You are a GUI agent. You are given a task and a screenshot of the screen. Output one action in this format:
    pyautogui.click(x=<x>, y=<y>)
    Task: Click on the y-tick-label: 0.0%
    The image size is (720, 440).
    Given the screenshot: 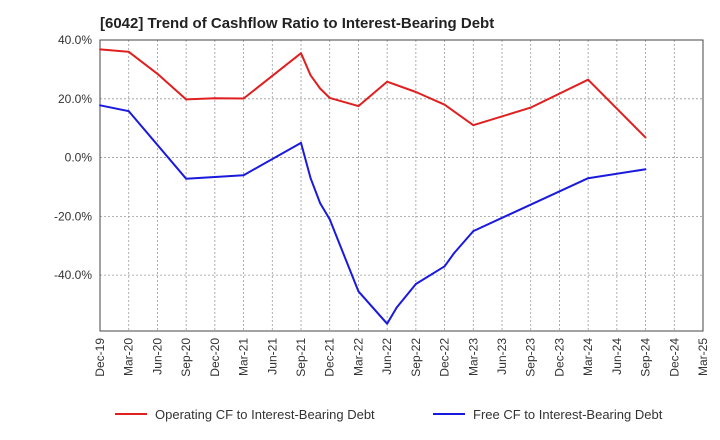 What is the action you would take?
    pyautogui.click(x=79, y=158)
    